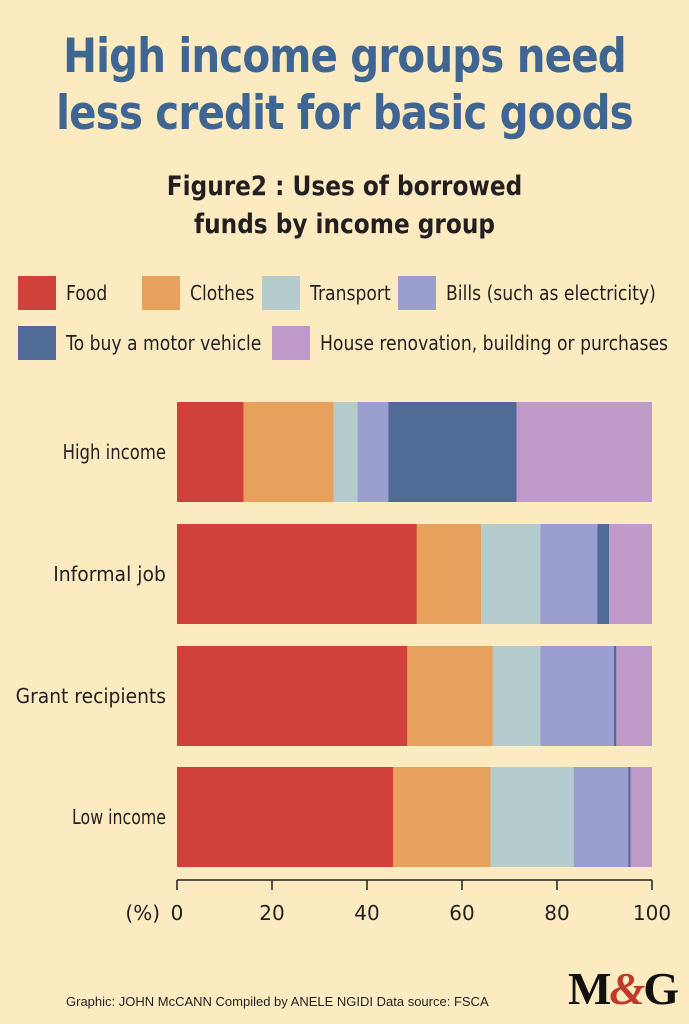 Image resolution: width=689 pixels, height=1024 pixels. What do you see at coordinates (177, 913) in the screenshot?
I see `x-tick-label: 0` at bounding box center [177, 913].